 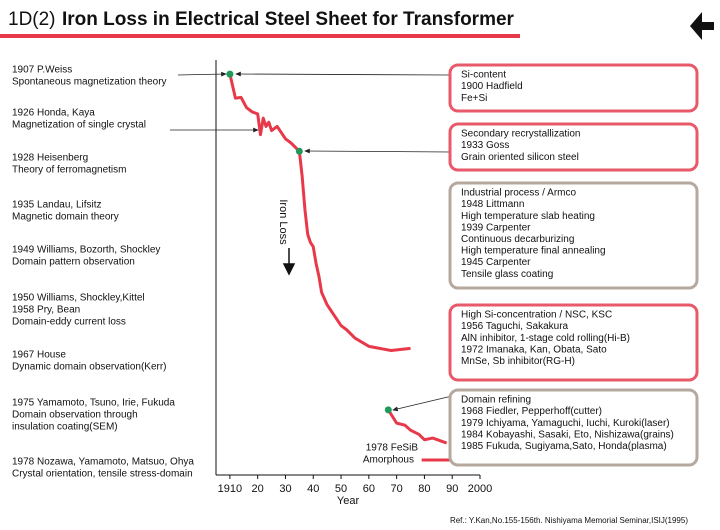 What do you see at coordinates (230, 489) in the screenshot?
I see `x-tick-label: 1910` at bounding box center [230, 489].